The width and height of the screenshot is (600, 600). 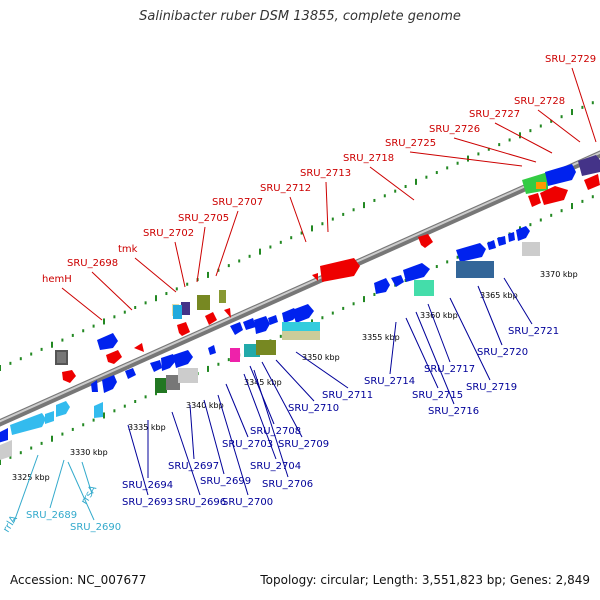 I want to click on top-gene-label: hemH, so click(x=57, y=279).